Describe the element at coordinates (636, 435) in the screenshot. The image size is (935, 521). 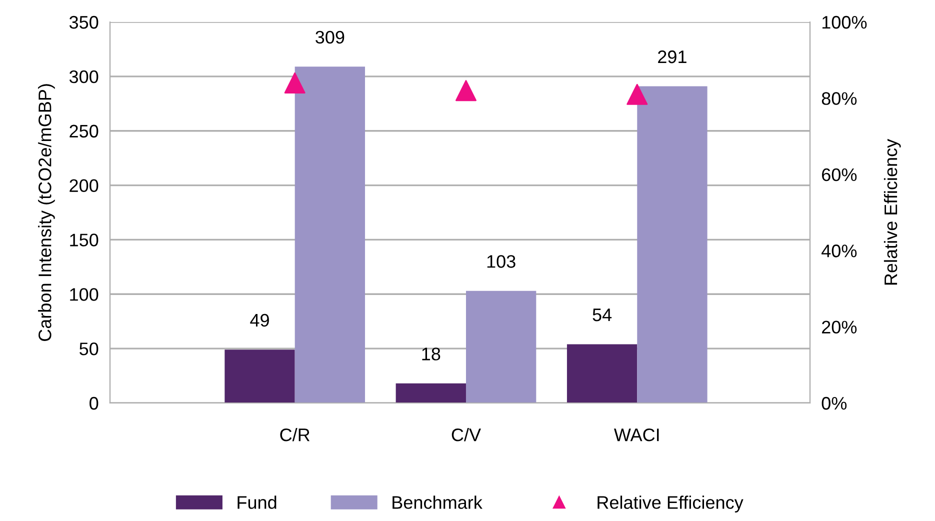
I see `x-tick-label: WACI` at that location.